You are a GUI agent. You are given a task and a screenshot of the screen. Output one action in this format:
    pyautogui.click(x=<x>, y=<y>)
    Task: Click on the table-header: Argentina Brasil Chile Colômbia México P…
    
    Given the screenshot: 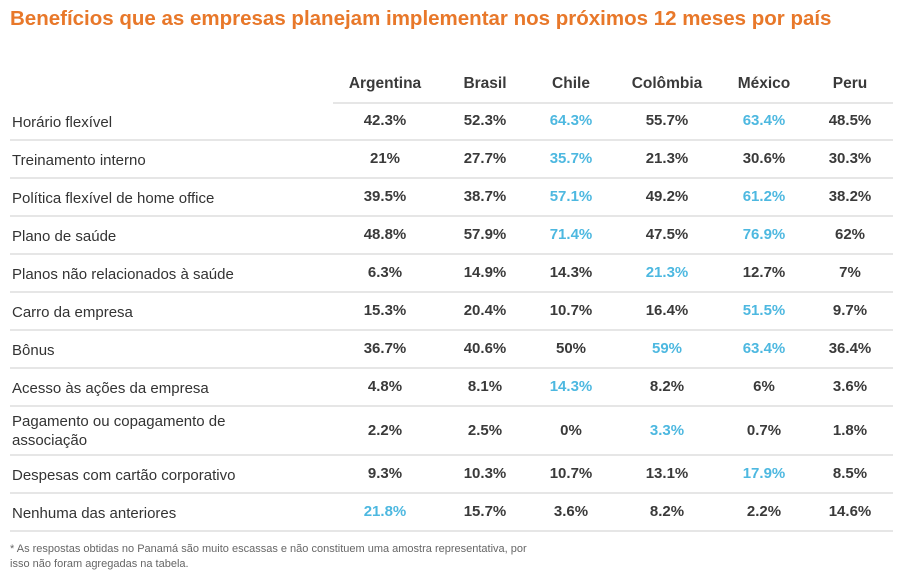 What is the action you would take?
    pyautogui.click(x=450, y=83)
    